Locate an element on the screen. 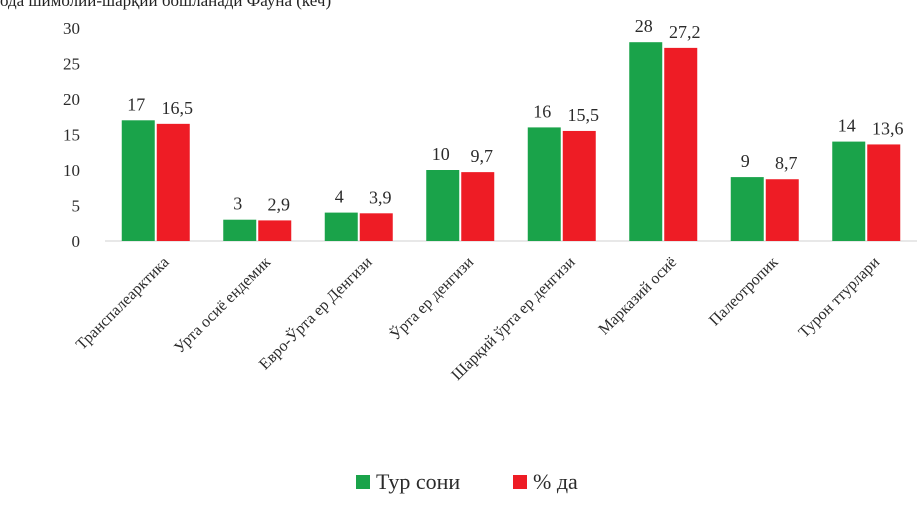  category-label: Марказий осиё is located at coordinates (638, 296).